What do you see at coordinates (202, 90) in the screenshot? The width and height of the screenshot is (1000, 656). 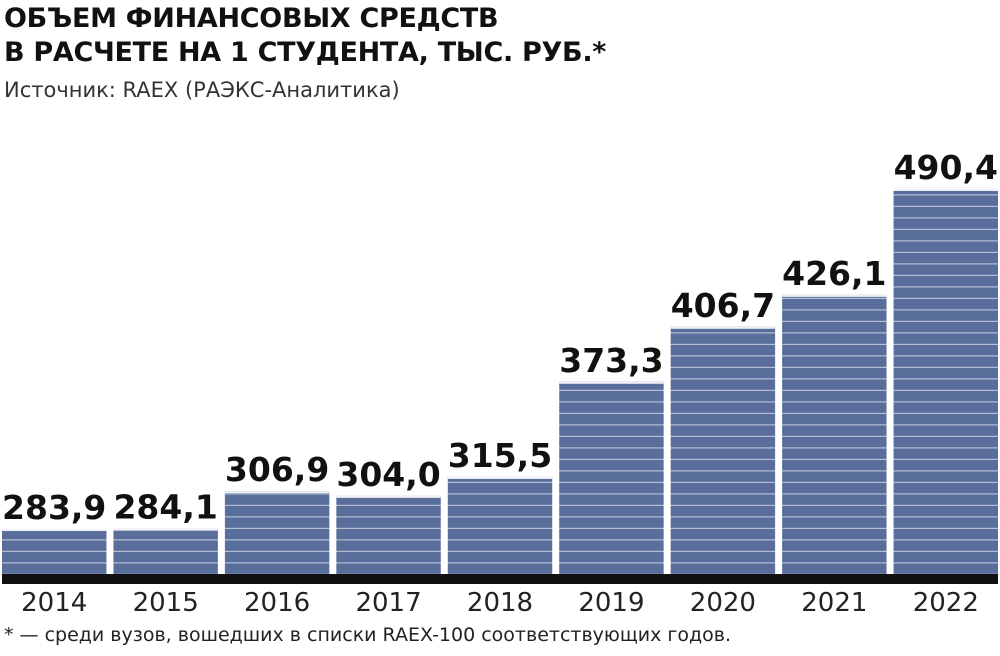 I see `chart-source: Источник: RAEX (РАЭКС-Аналитика)` at bounding box center [202, 90].